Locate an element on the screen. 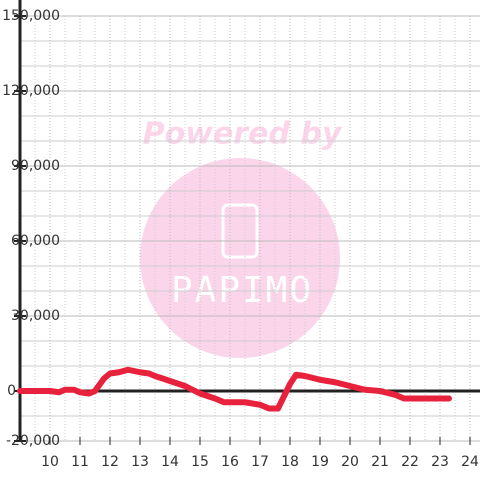  y-tick-label: 0 is located at coordinates (11, 391).